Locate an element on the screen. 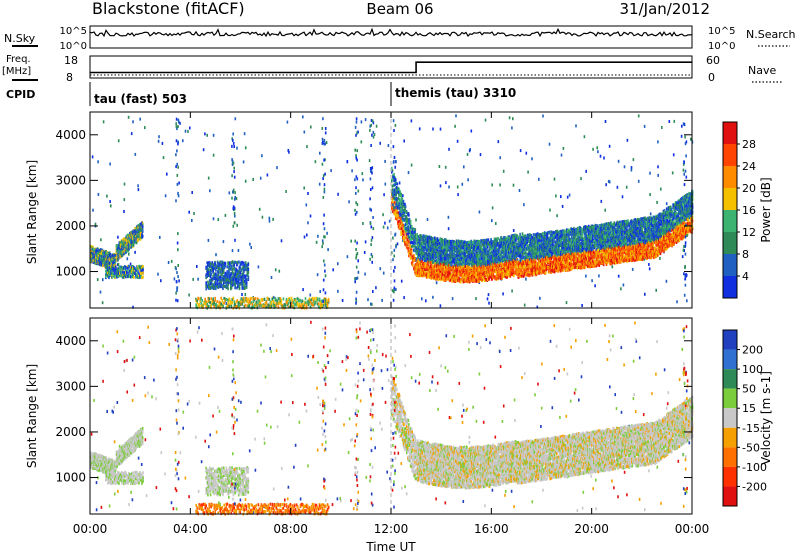 The height and width of the screenshot is (554, 800). cpid-mode-2: themis (tau) 3310 is located at coordinates (455, 93).